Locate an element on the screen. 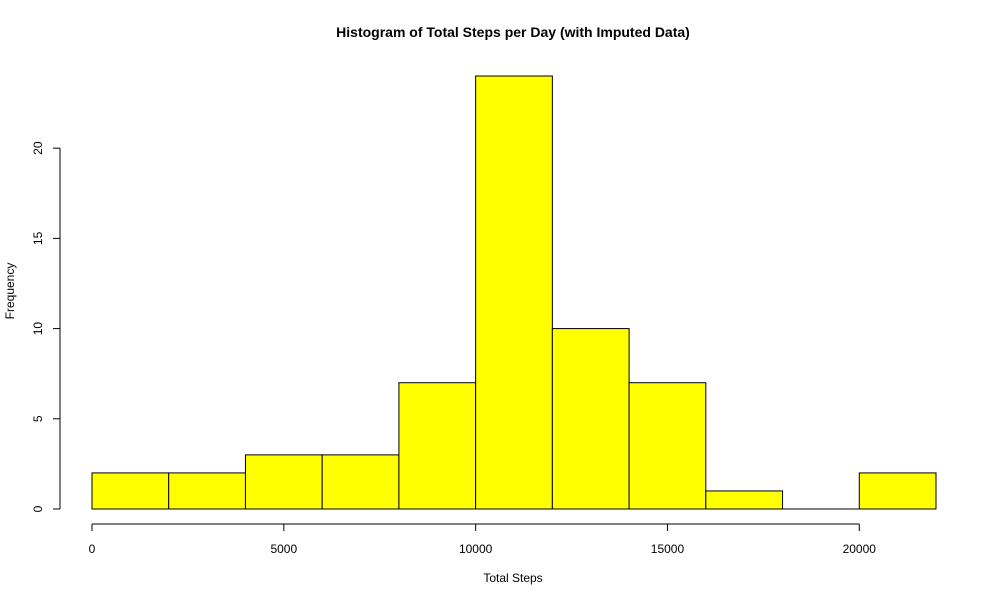 This screenshot has width=1000, height=600. y-tick-label: 5 is located at coordinates (38, 418).